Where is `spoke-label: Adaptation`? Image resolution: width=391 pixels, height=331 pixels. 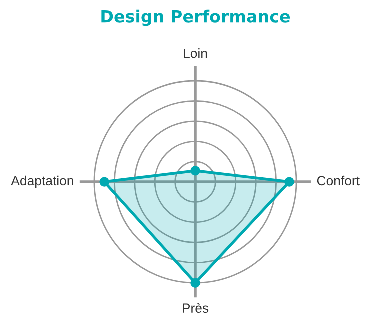
spoke-label: Adaptation is located at coordinates (42, 182).